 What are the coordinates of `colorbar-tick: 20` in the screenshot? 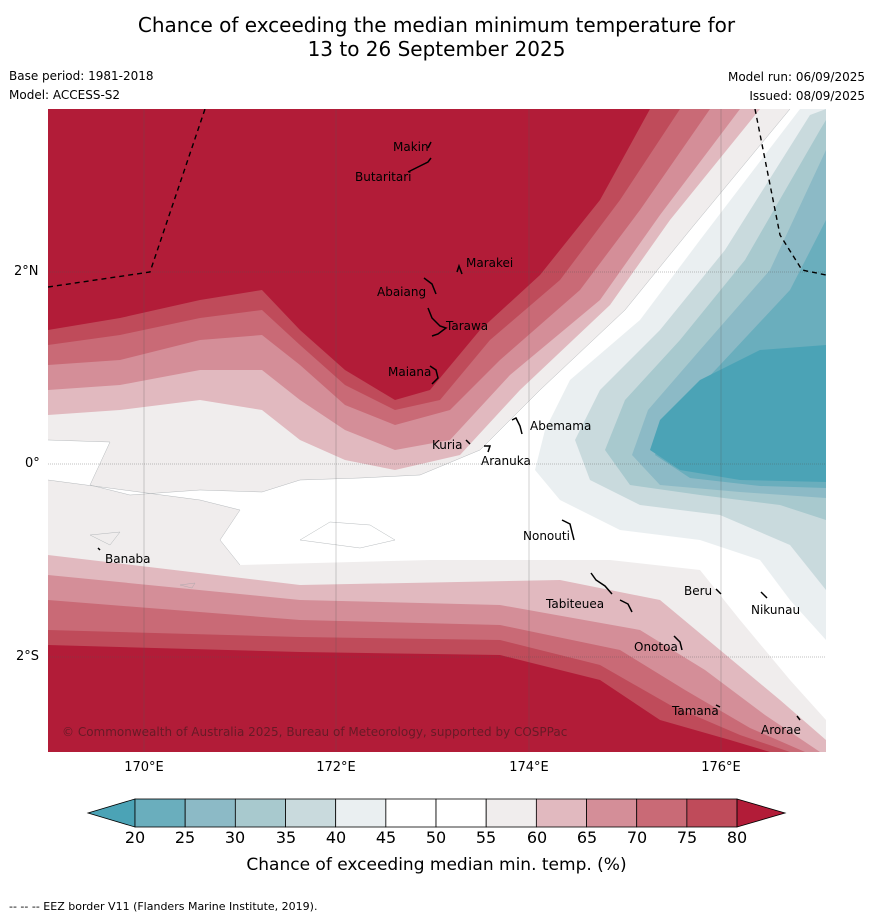 It's located at (135, 837).